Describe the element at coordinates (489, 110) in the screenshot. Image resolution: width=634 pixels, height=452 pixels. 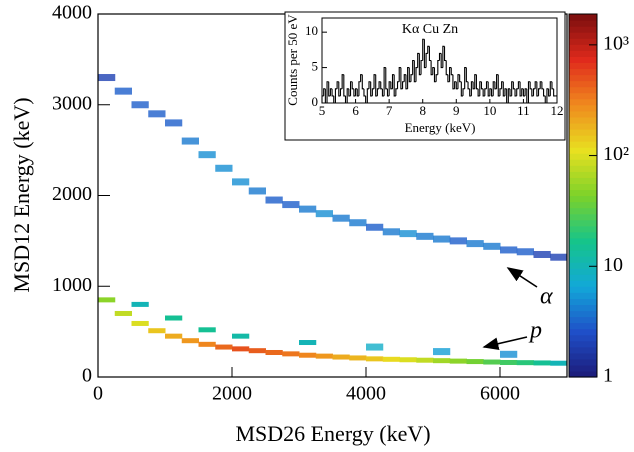
I see `inset-x-tick-label: 10` at that location.